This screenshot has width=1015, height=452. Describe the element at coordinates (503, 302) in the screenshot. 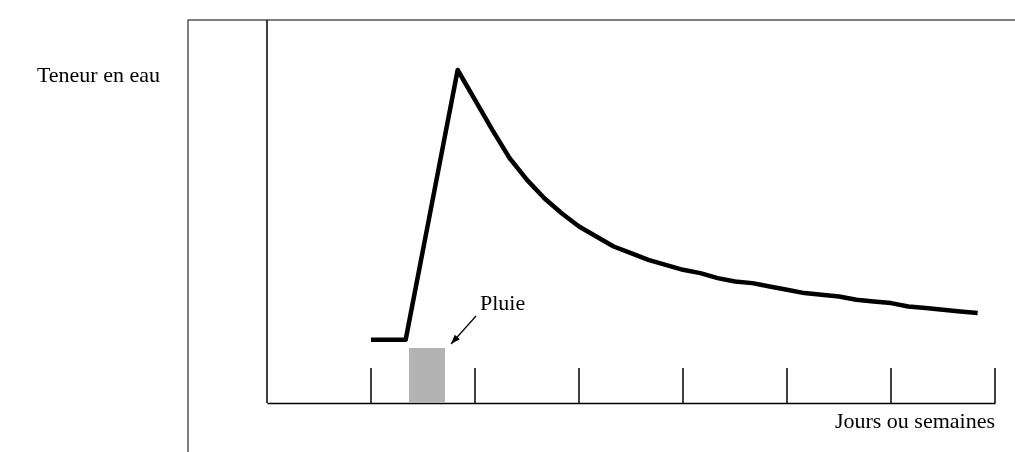

I see `annotation: Pluie` at that location.